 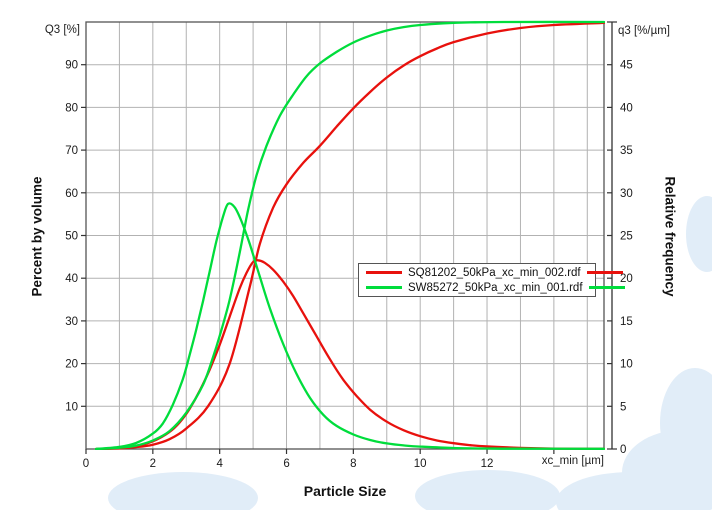 What do you see at coordinates (670, 236) in the screenshot?
I see `right-axis-title: Relative frequency` at bounding box center [670, 236].